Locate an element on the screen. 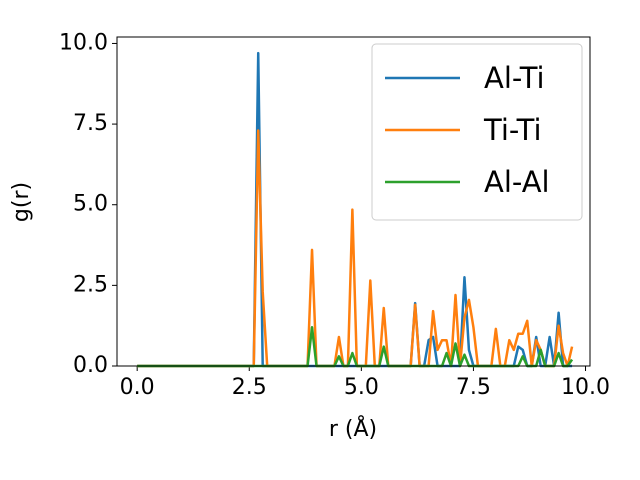  legend-label: Ti-Ti is located at coordinates (512, 130).